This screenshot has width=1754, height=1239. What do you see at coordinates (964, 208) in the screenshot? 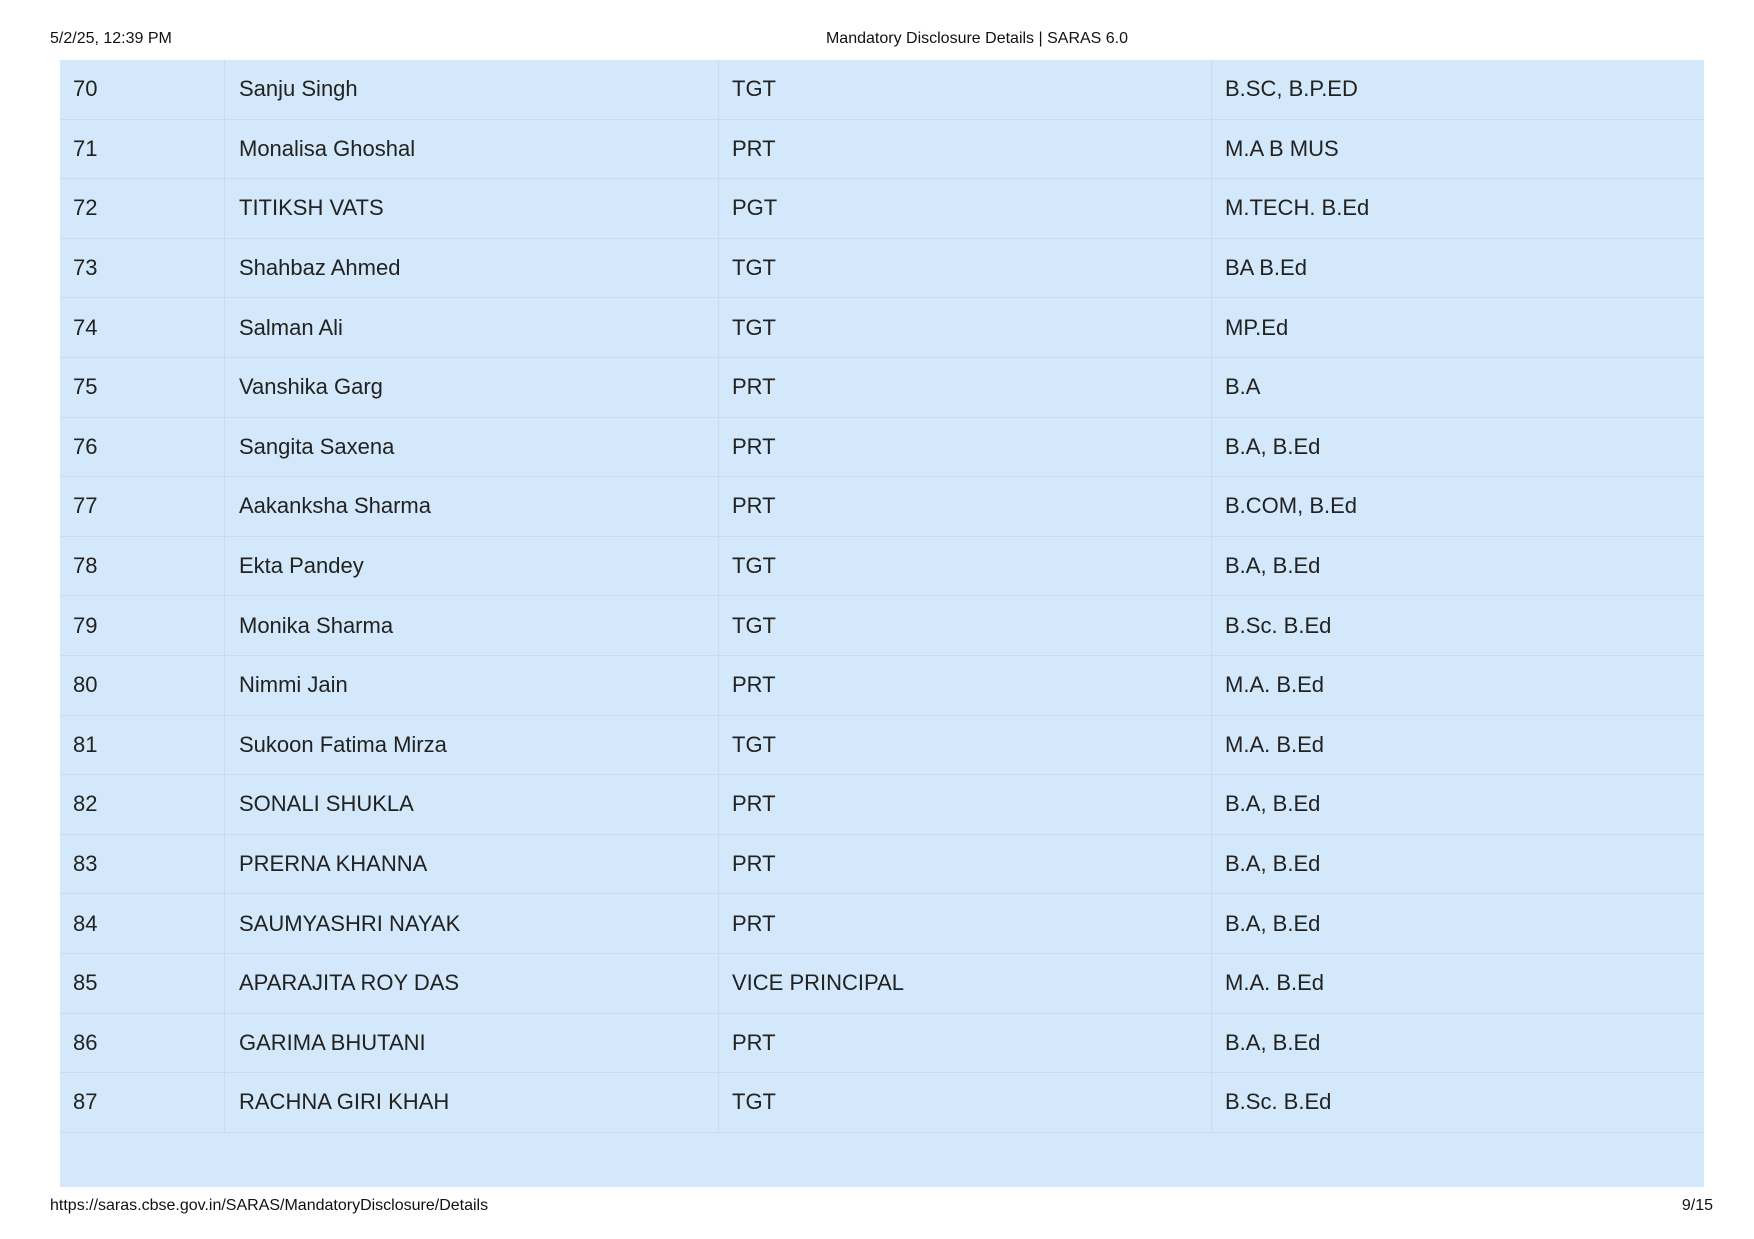
I see `designation-cell: PGT` at bounding box center [964, 208].